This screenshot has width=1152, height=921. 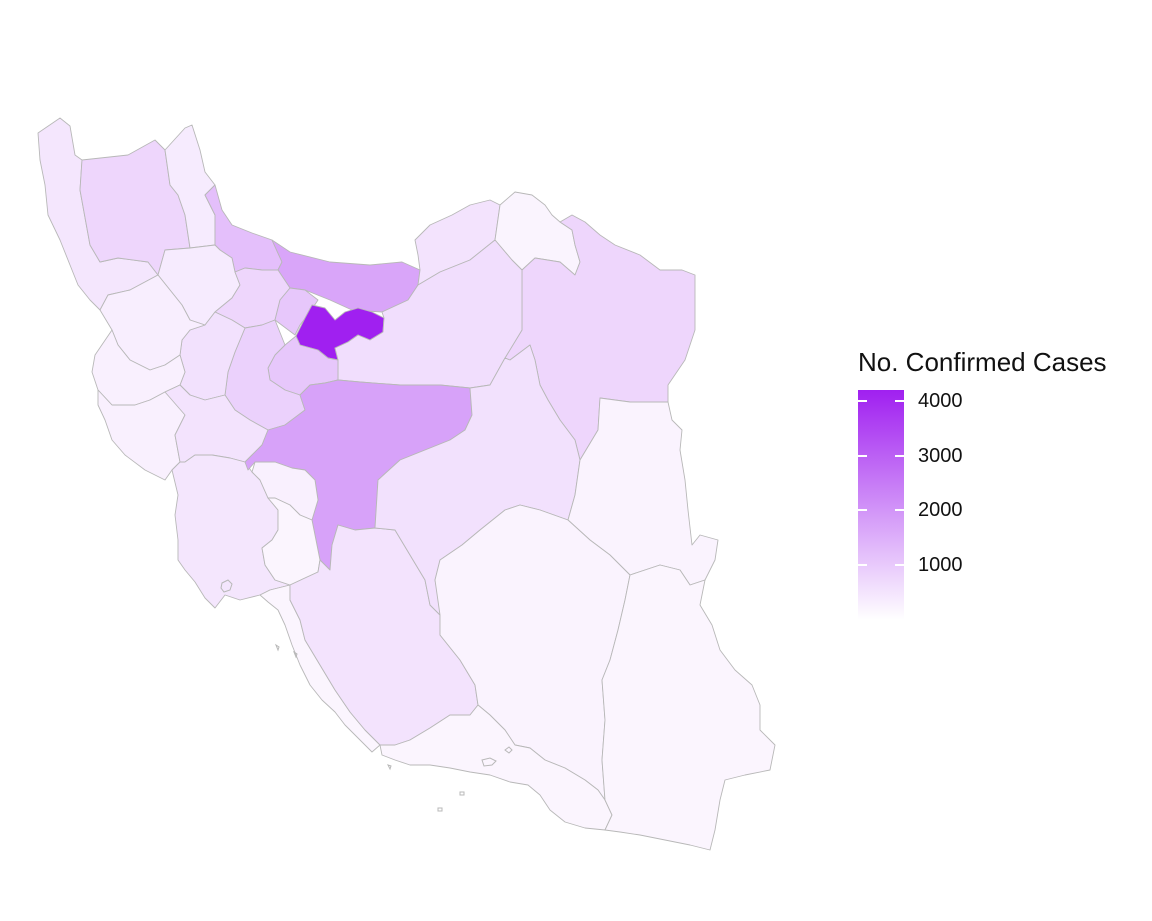 I want to click on legend-color-bar, so click(x=881, y=505).